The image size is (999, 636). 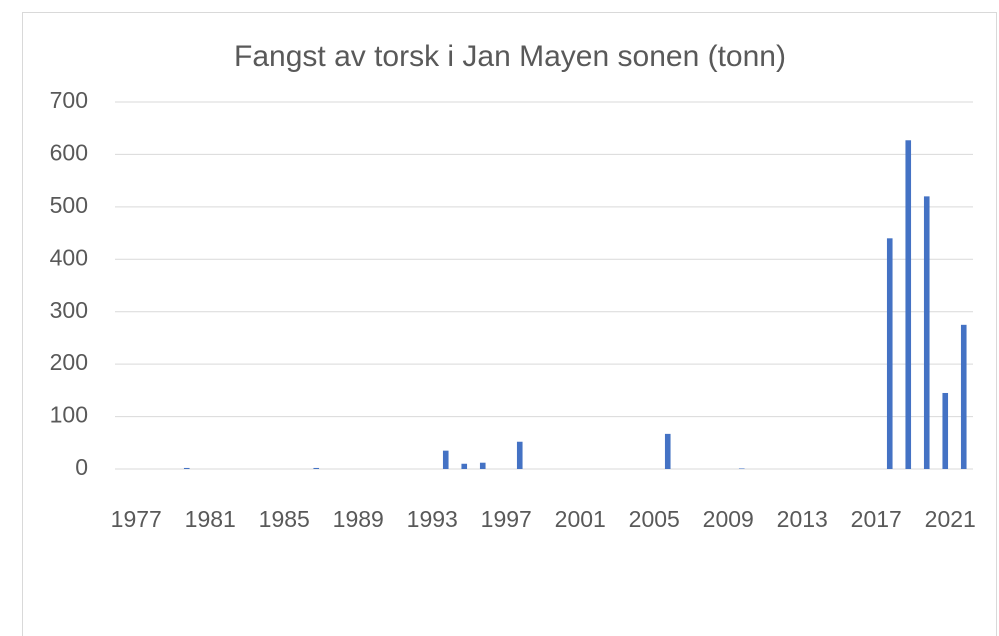 I want to click on y-tick-label: 400, so click(x=69, y=257).